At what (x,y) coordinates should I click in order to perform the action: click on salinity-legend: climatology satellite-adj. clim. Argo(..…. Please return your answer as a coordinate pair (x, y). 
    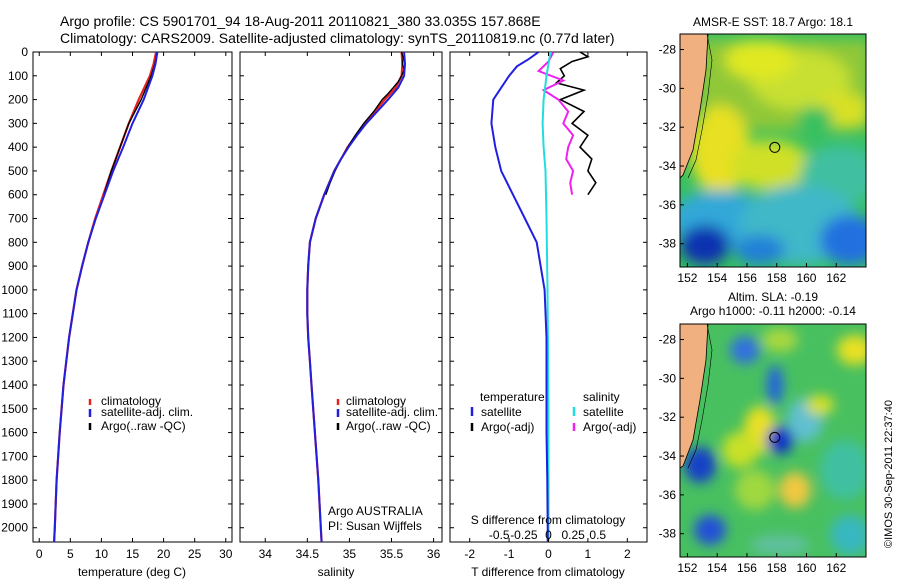
    Looking at the image, I should click on (387, 413).